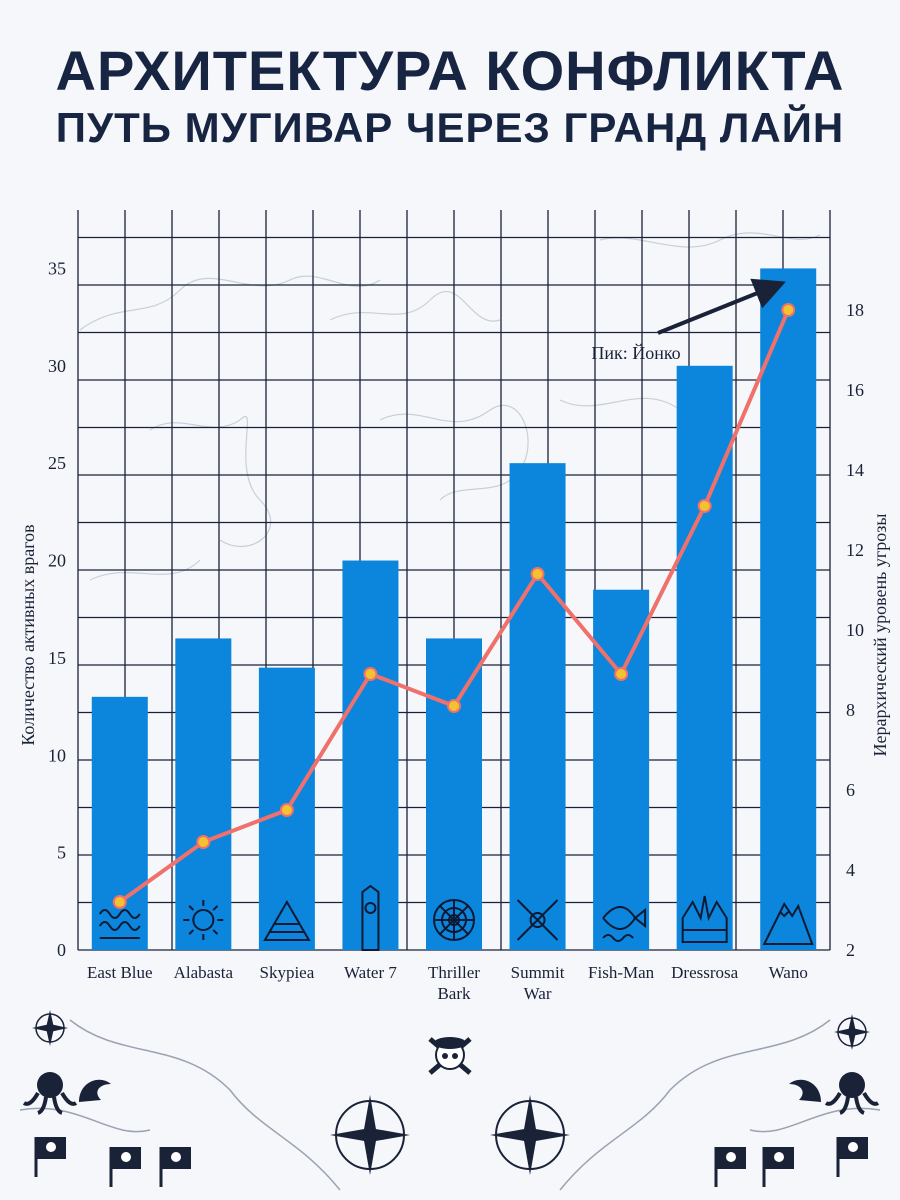 This screenshot has height=1200, width=900. Describe the element at coordinates (538, 972) in the screenshot. I see `category-label: Summit` at that location.